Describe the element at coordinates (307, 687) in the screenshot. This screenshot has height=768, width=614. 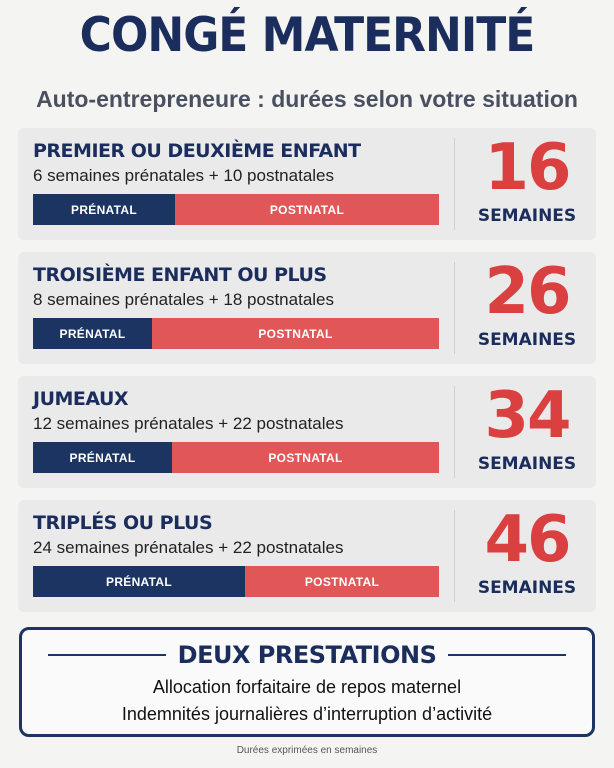
I see `benefit-item: Allocation forfaitaire de repos maternel` at that location.